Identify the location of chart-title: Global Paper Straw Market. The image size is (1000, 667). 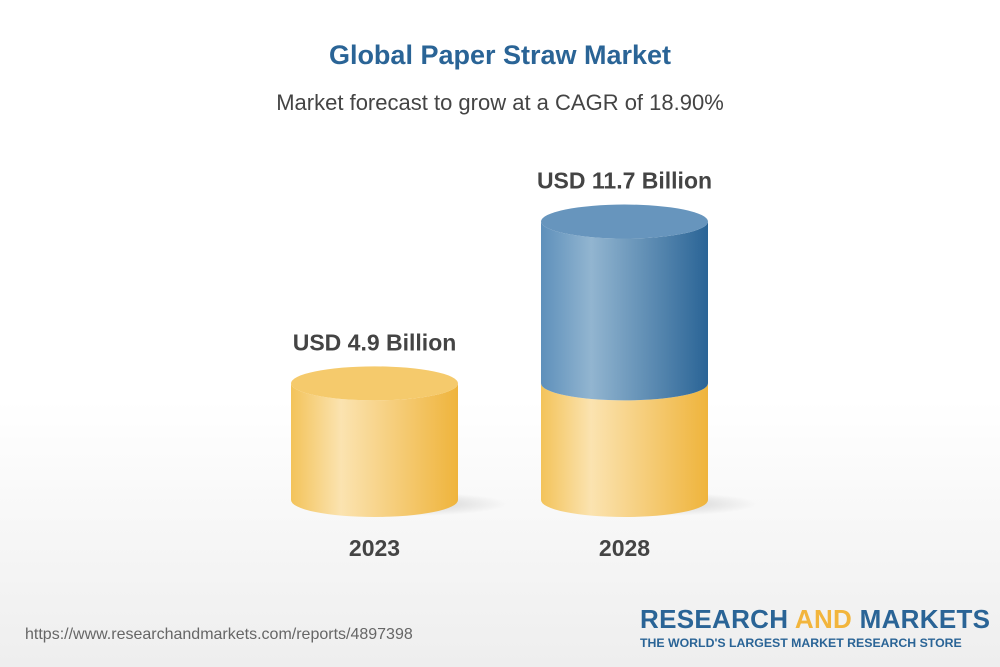
(500, 55).